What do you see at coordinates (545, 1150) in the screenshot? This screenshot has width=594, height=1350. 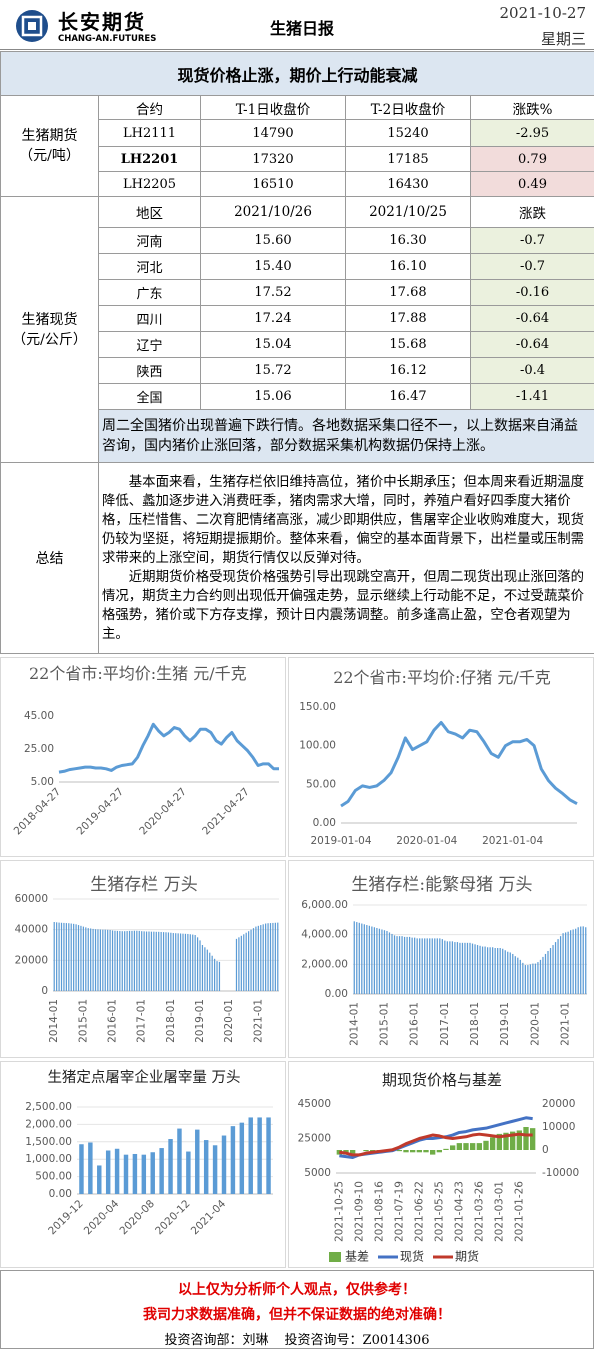 I see `y2-tick-label: 0` at bounding box center [545, 1150].